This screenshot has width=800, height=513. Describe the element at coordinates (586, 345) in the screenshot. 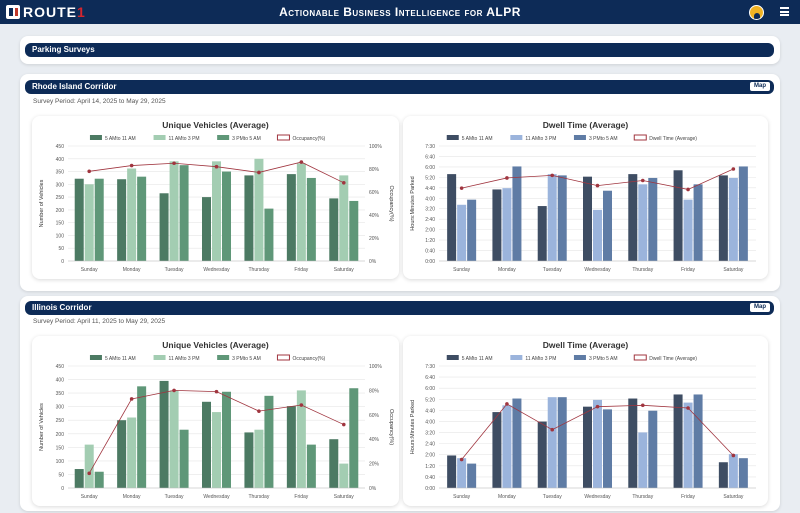

I see `chart-title: Dwell Time (Average)` at that location.